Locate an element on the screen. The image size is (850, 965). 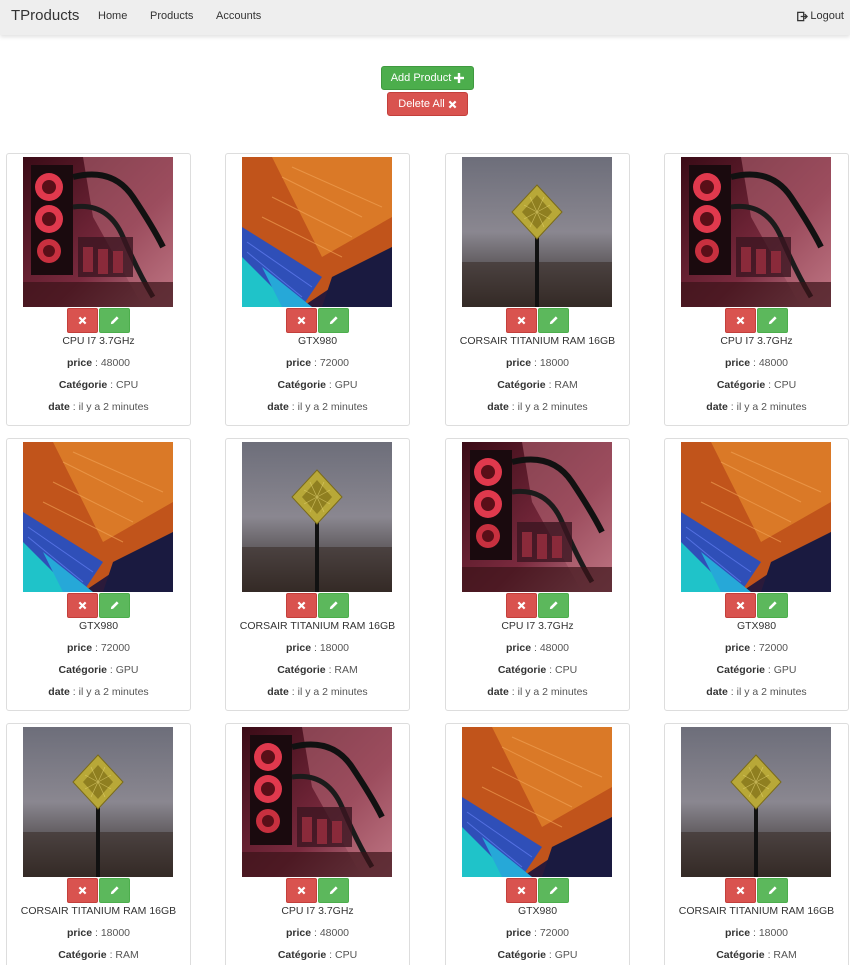
date-value: il y a 2 minutes is located at coordinates (552, 692).